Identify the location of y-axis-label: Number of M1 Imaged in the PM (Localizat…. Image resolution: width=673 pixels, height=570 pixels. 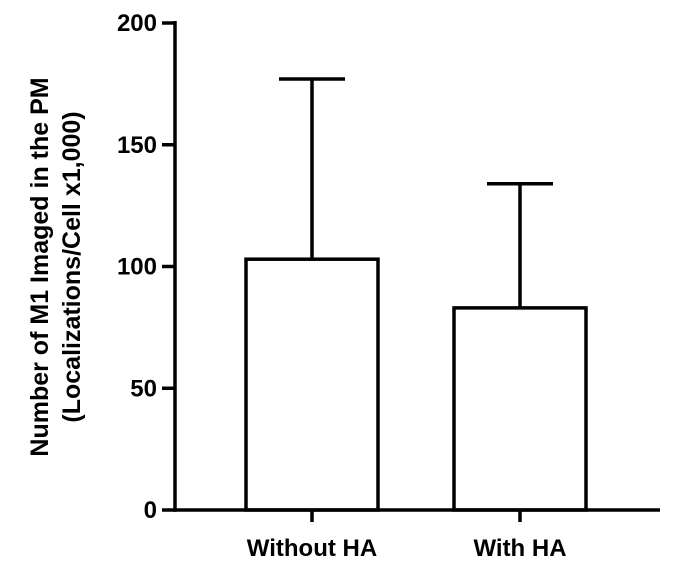
(56, 266).